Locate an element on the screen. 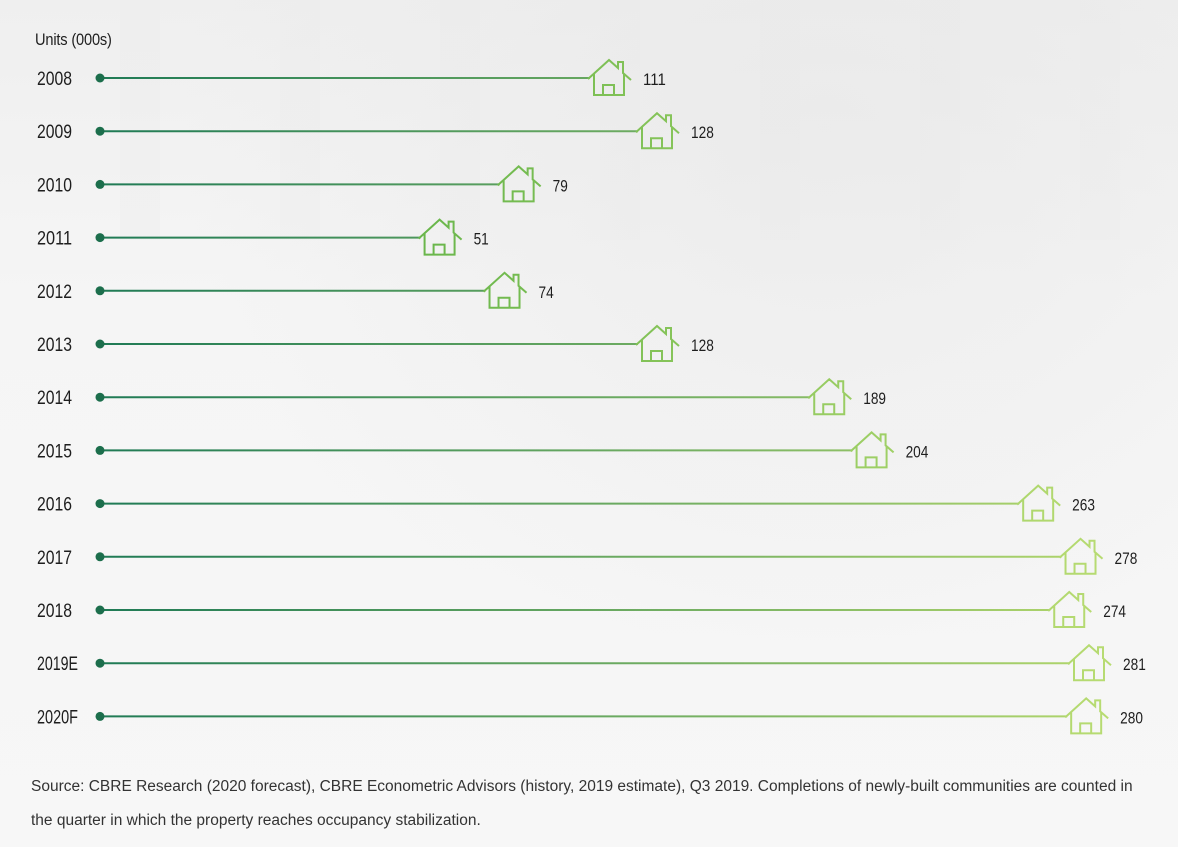  year-label: 2018 is located at coordinates (54, 611).